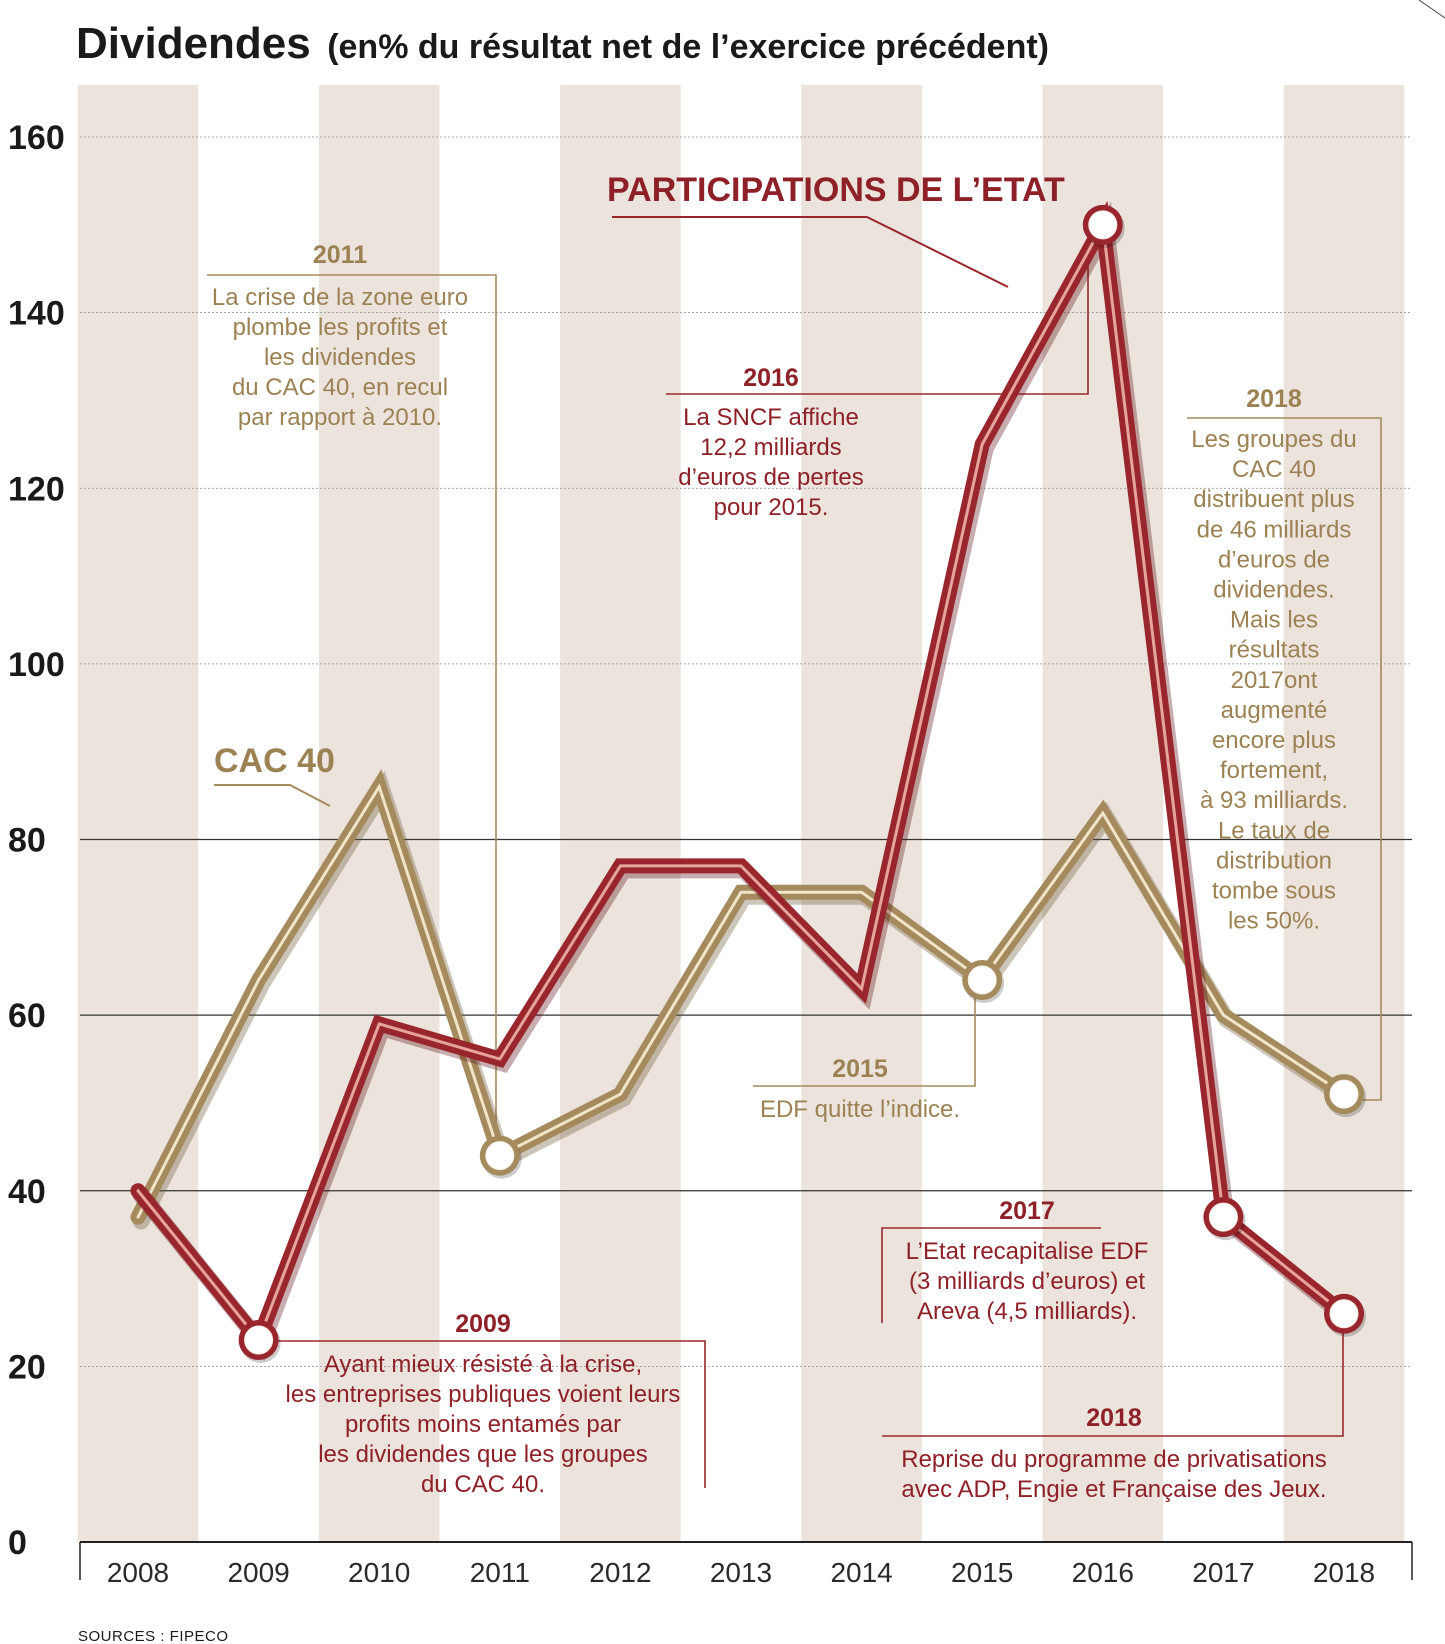  I want to click on annotation-line: les dividendes, so click(340, 357).